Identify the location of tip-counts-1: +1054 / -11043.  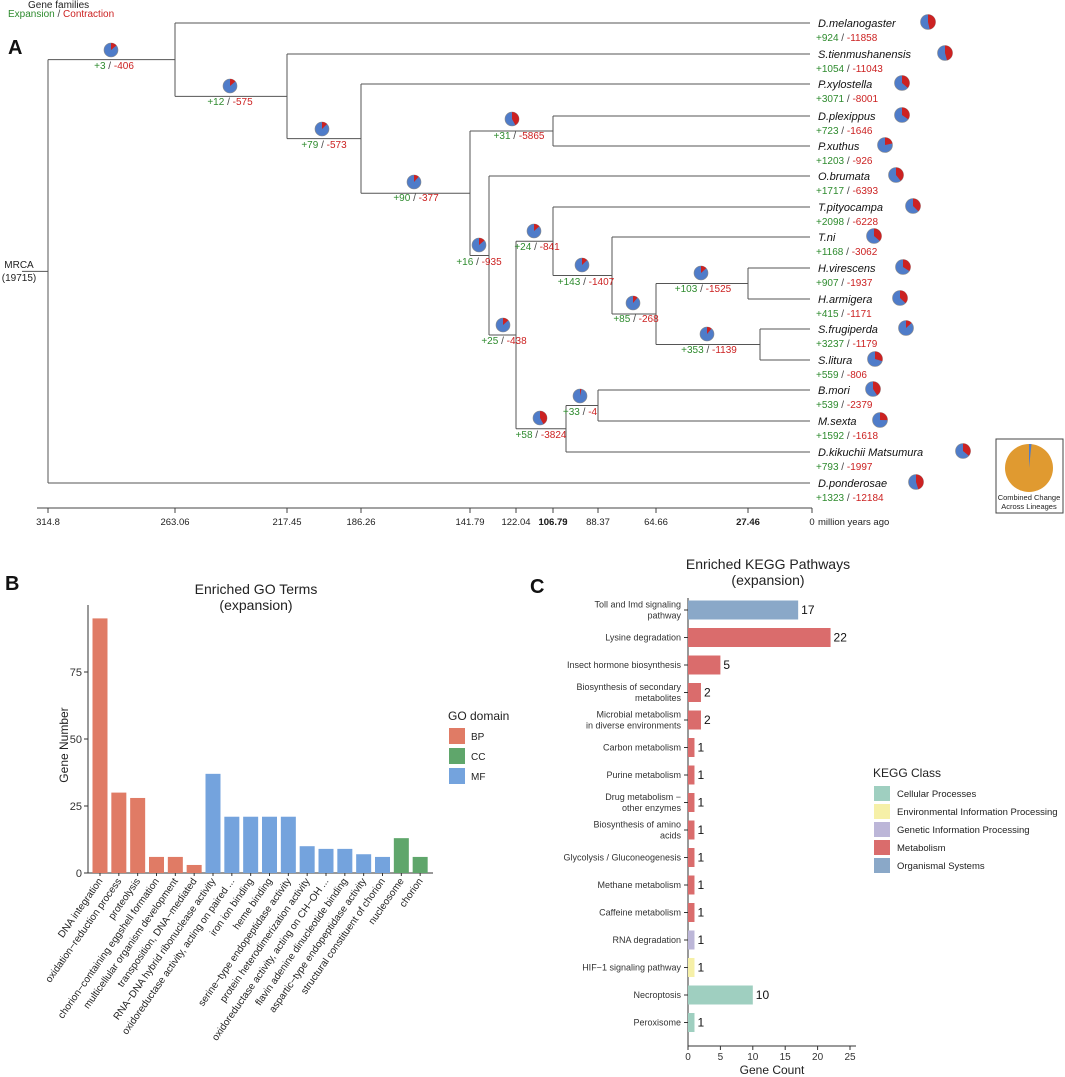
(849, 69).